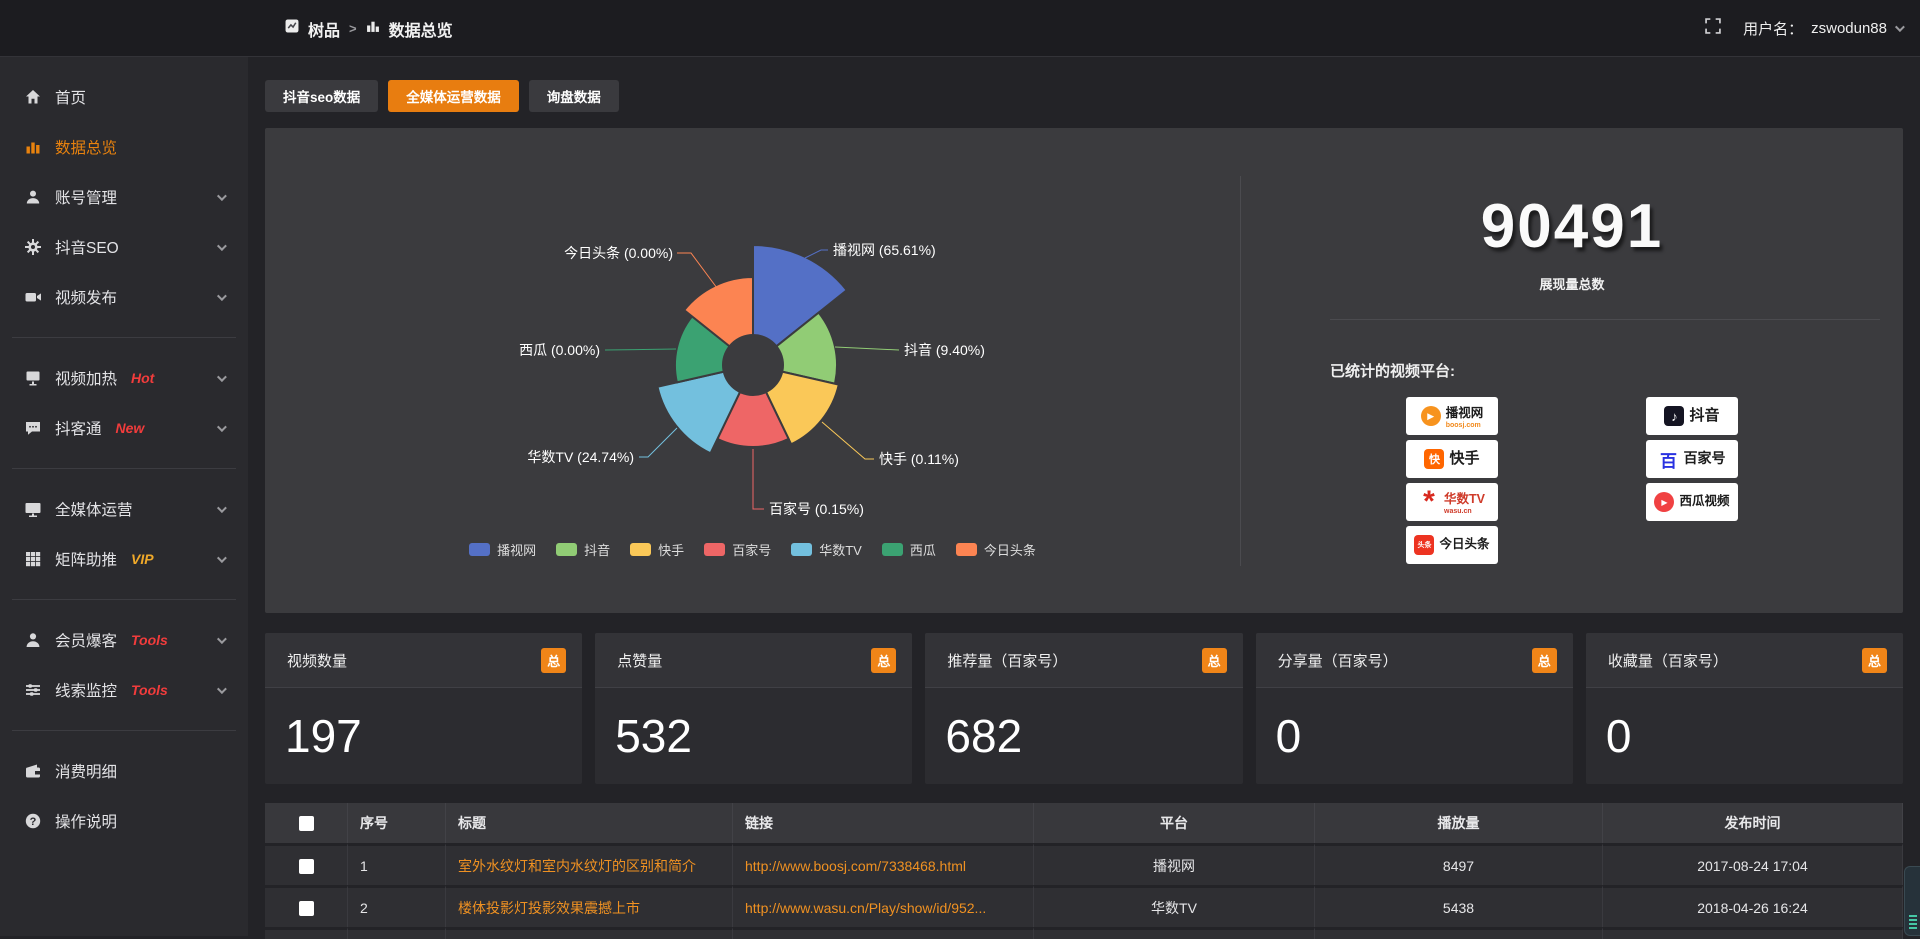 This screenshot has width=1920, height=939. I want to click on platform-badge-xigua: ▶ 西瓜视频, so click(1692, 502).